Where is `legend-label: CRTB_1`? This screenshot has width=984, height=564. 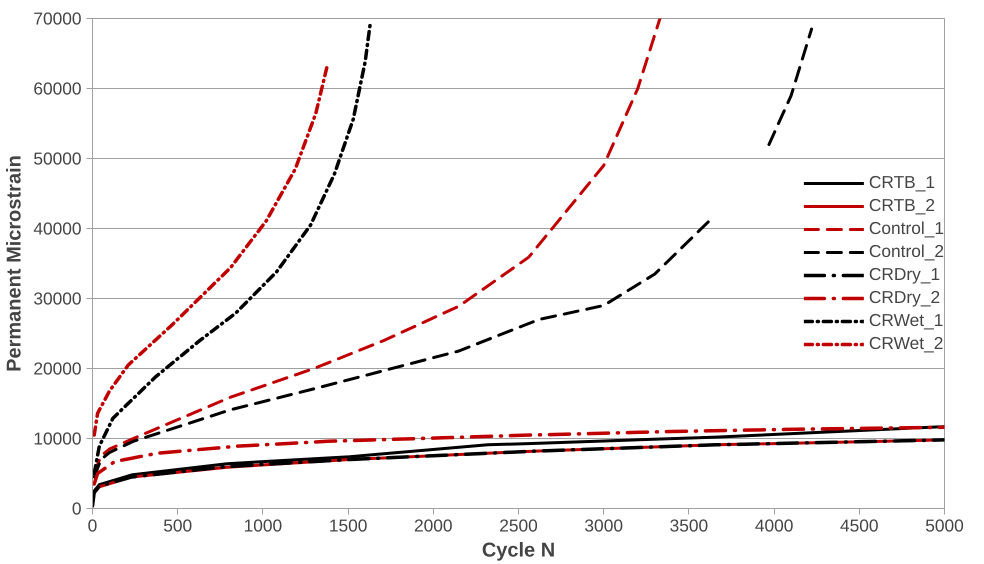 legend-label: CRTB_1 is located at coordinates (901, 182).